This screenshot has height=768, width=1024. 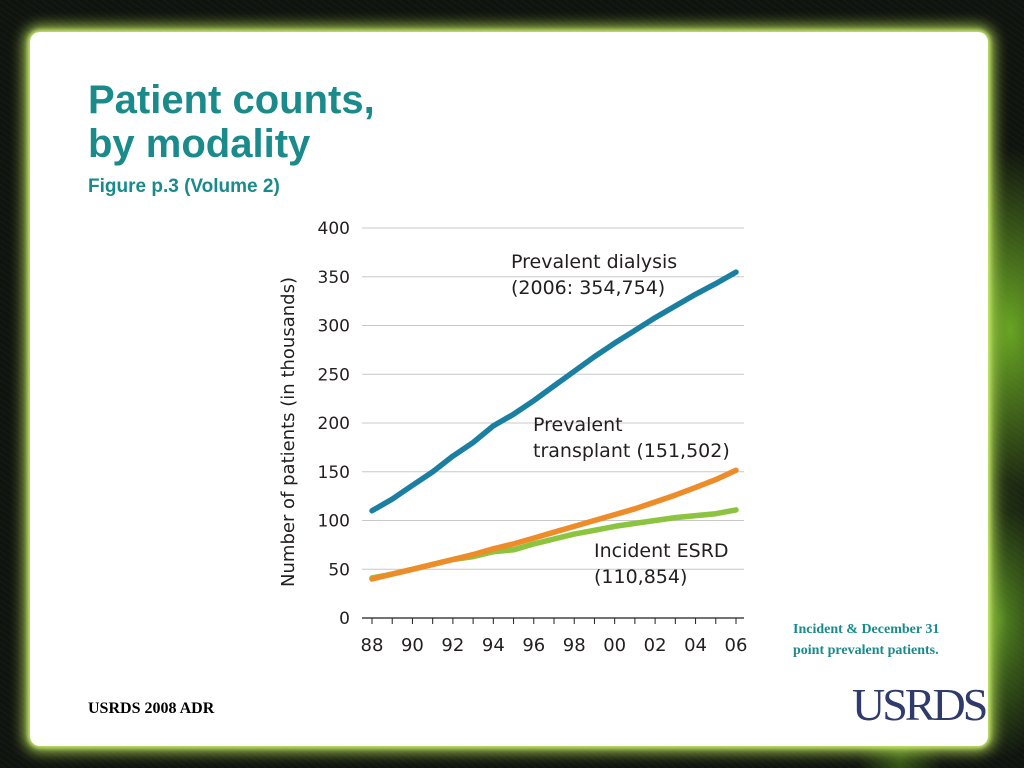 I want to click on x-tick-label-00: 00, so click(x=614, y=645).